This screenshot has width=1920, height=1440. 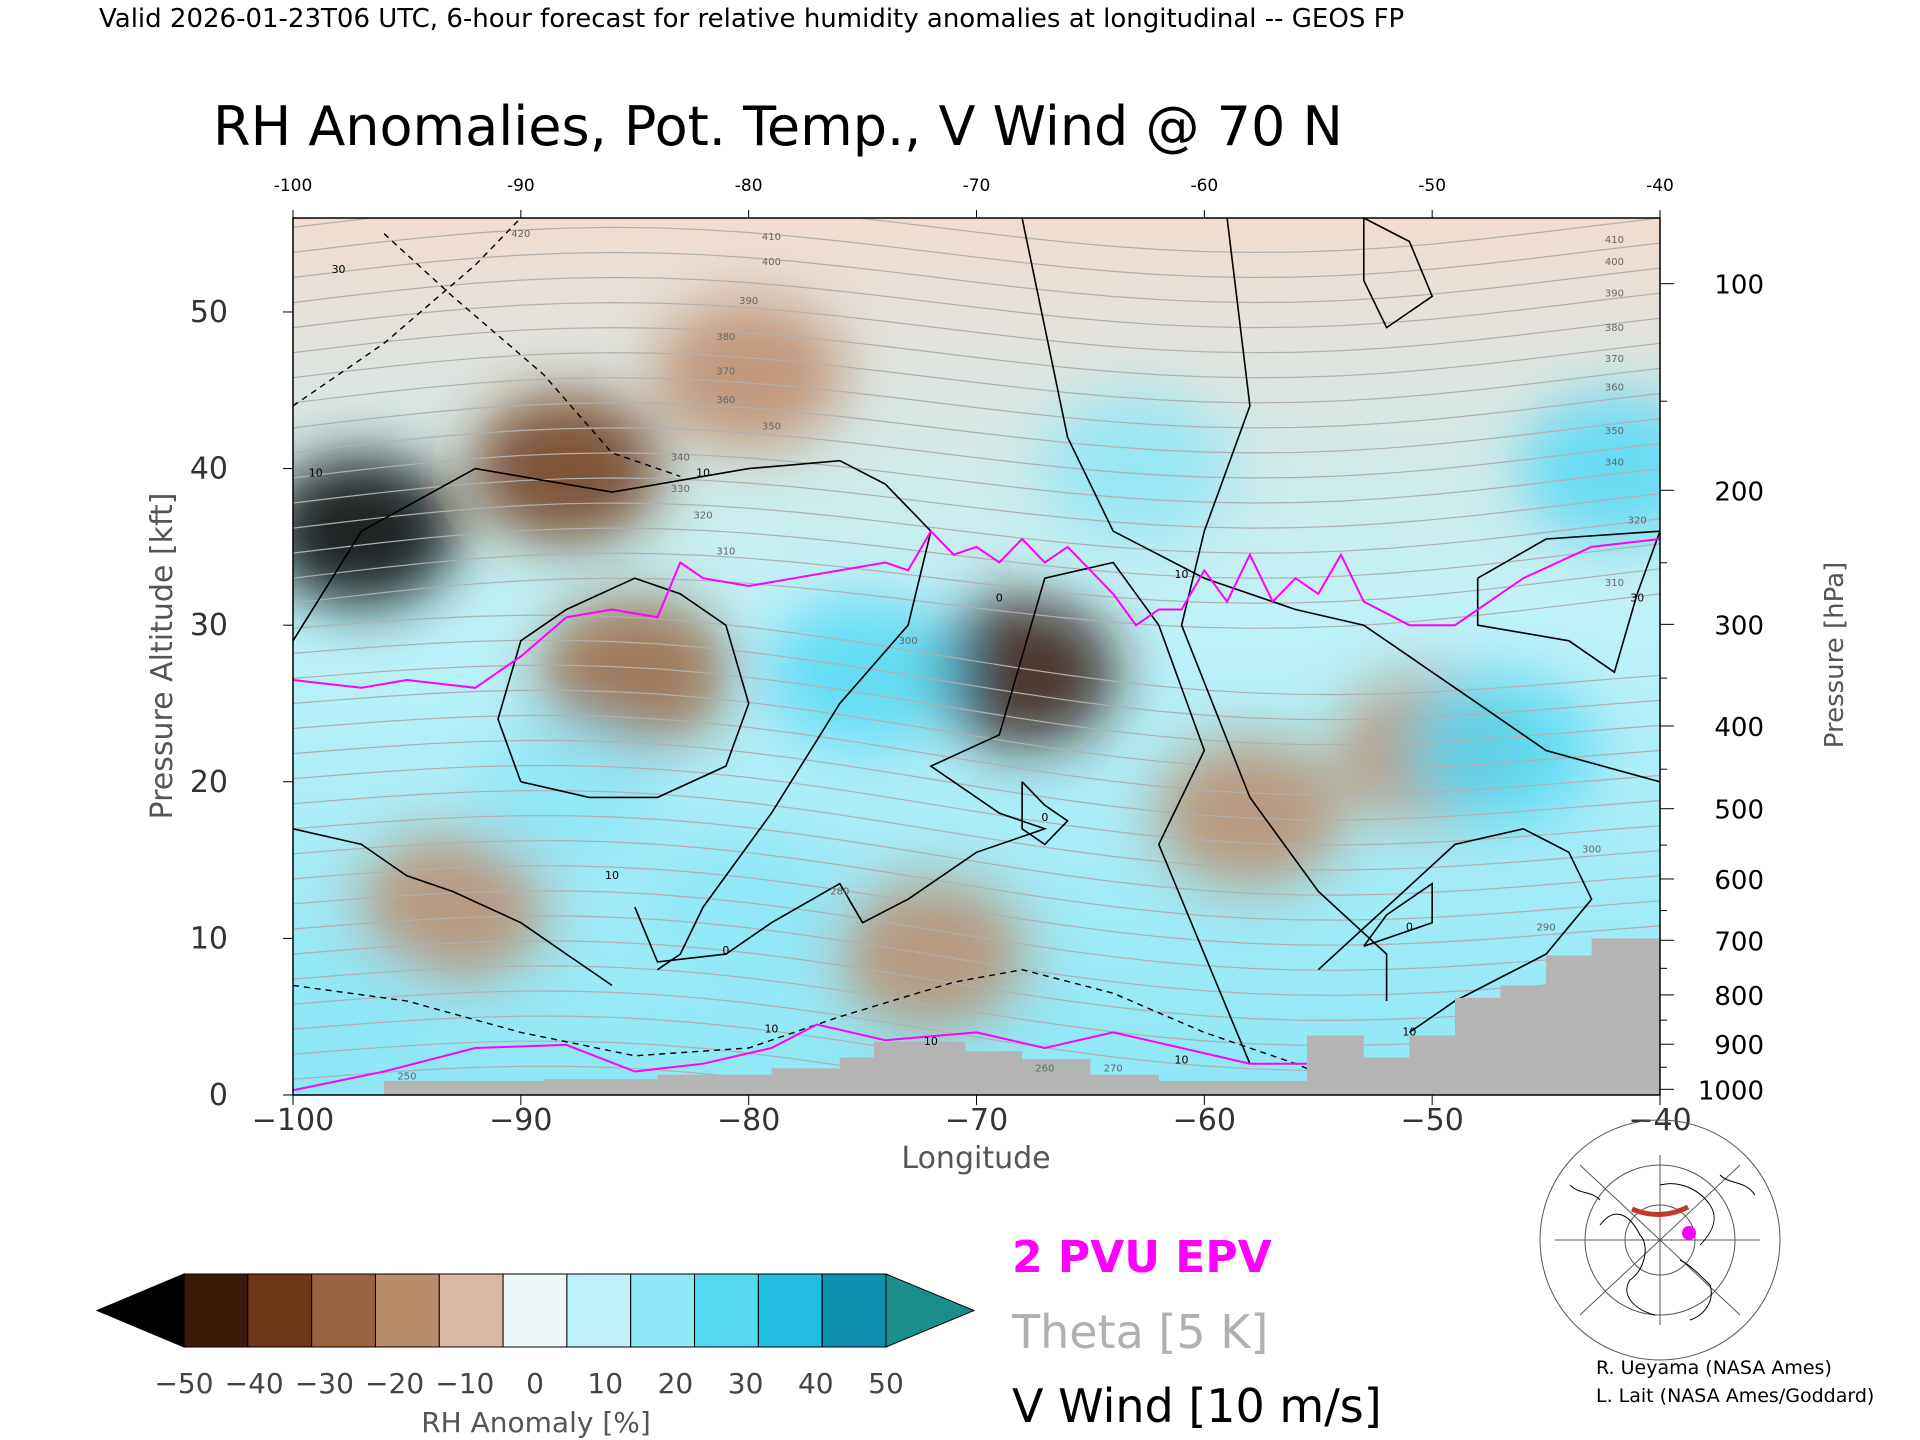 What do you see at coordinates (1739, 881) in the screenshot?
I see `pressure-tick-label: 600` at bounding box center [1739, 881].